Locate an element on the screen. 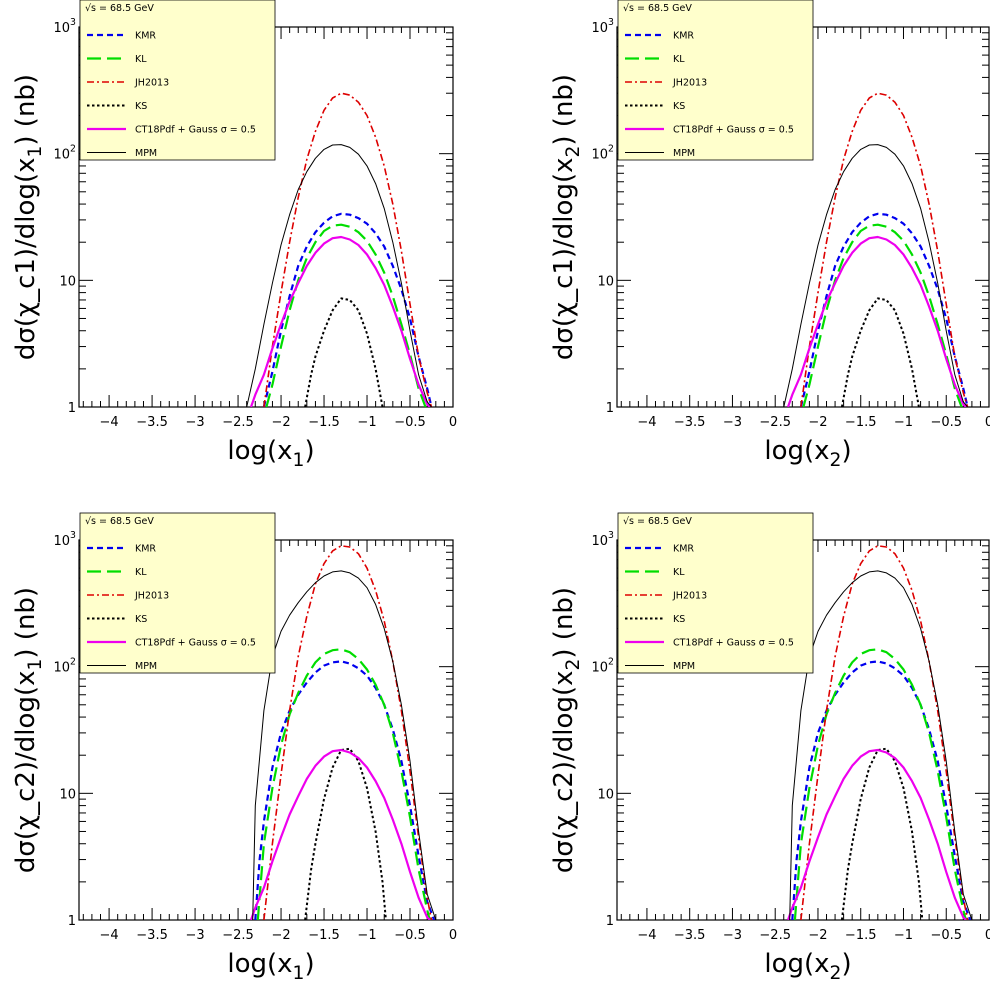 The width and height of the screenshot is (990, 988). legend-label: CT18Pdf + Gauss σ = 0.5 is located at coordinates (733, 130).